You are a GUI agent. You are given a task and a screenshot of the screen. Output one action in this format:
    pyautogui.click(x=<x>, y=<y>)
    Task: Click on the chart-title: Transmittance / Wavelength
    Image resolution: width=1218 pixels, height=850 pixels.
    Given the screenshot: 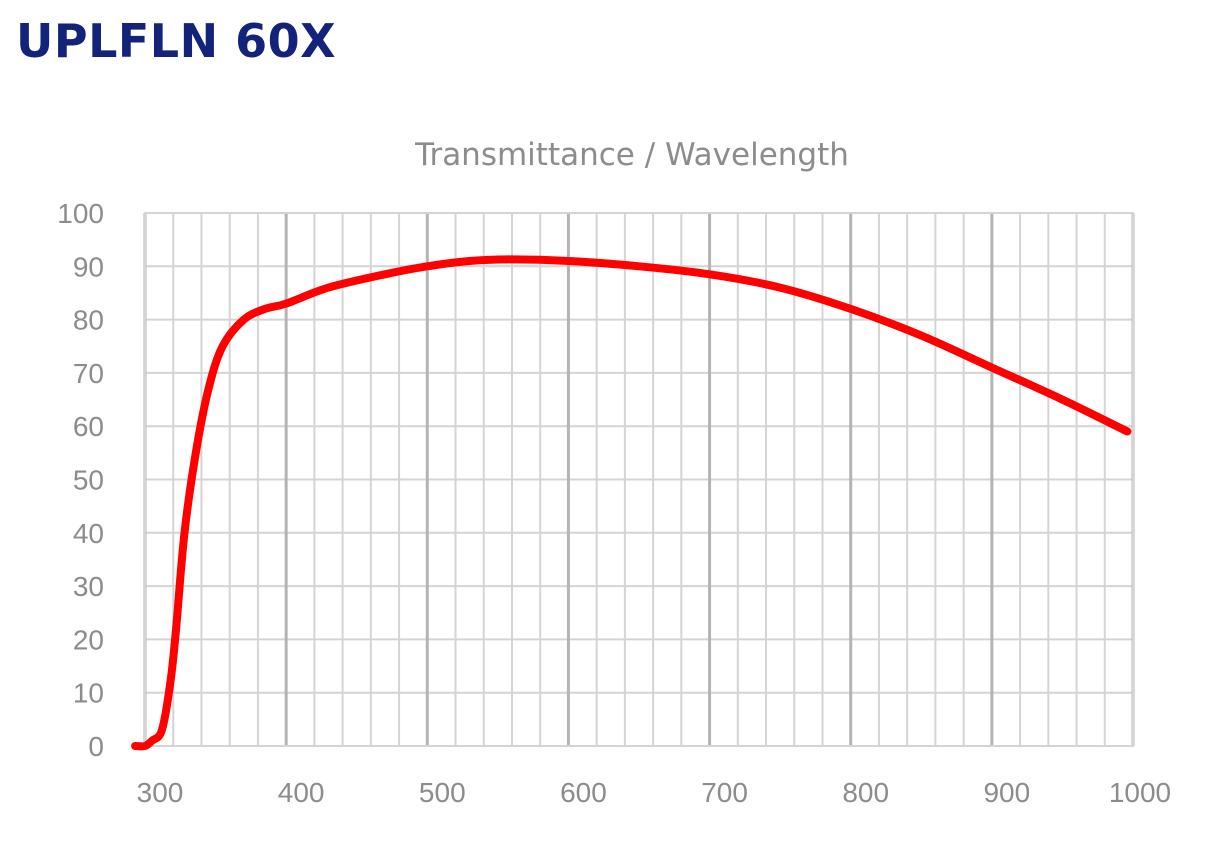 What is the action you would take?
    pyautogui.click(x=631, y=155)
    